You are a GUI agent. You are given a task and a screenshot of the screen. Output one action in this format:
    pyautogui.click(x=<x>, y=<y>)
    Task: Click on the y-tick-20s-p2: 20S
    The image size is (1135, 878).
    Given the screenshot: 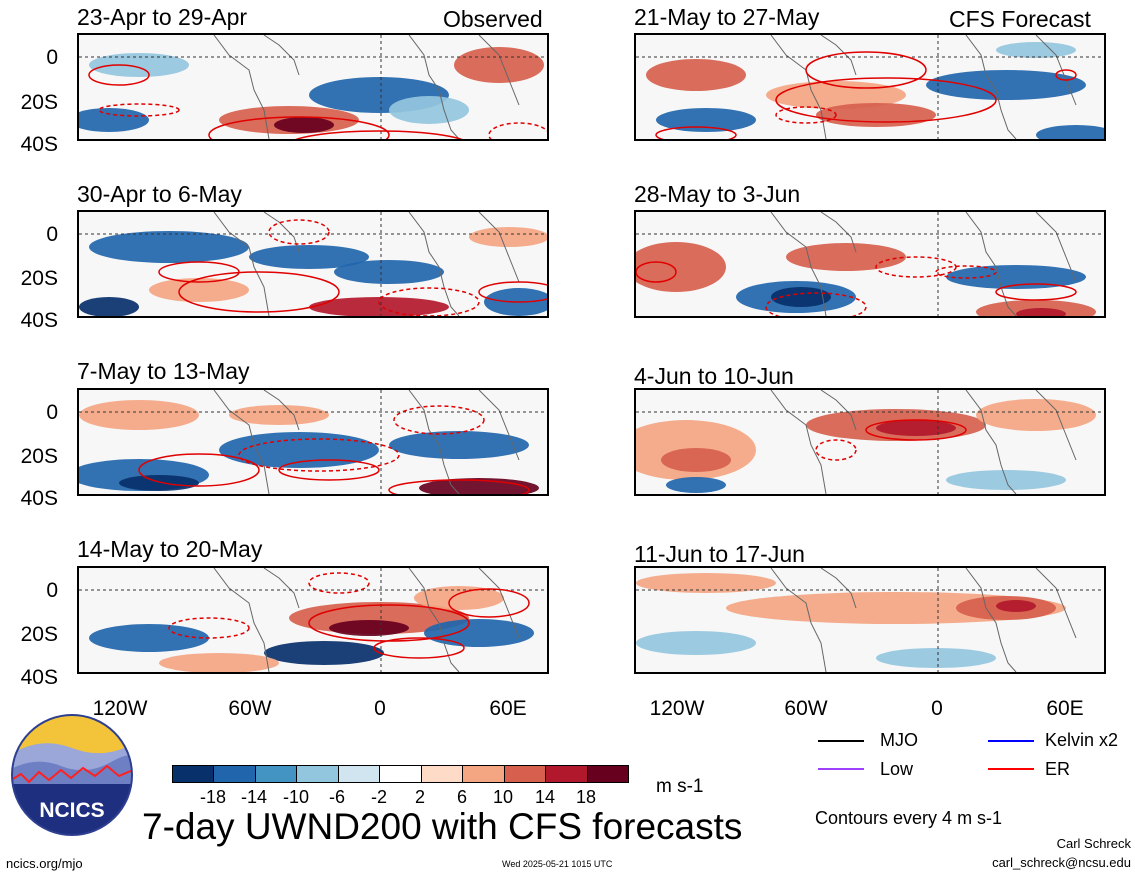 What is the action you would take?
    pyautogui.click(x=39, y=278)
    